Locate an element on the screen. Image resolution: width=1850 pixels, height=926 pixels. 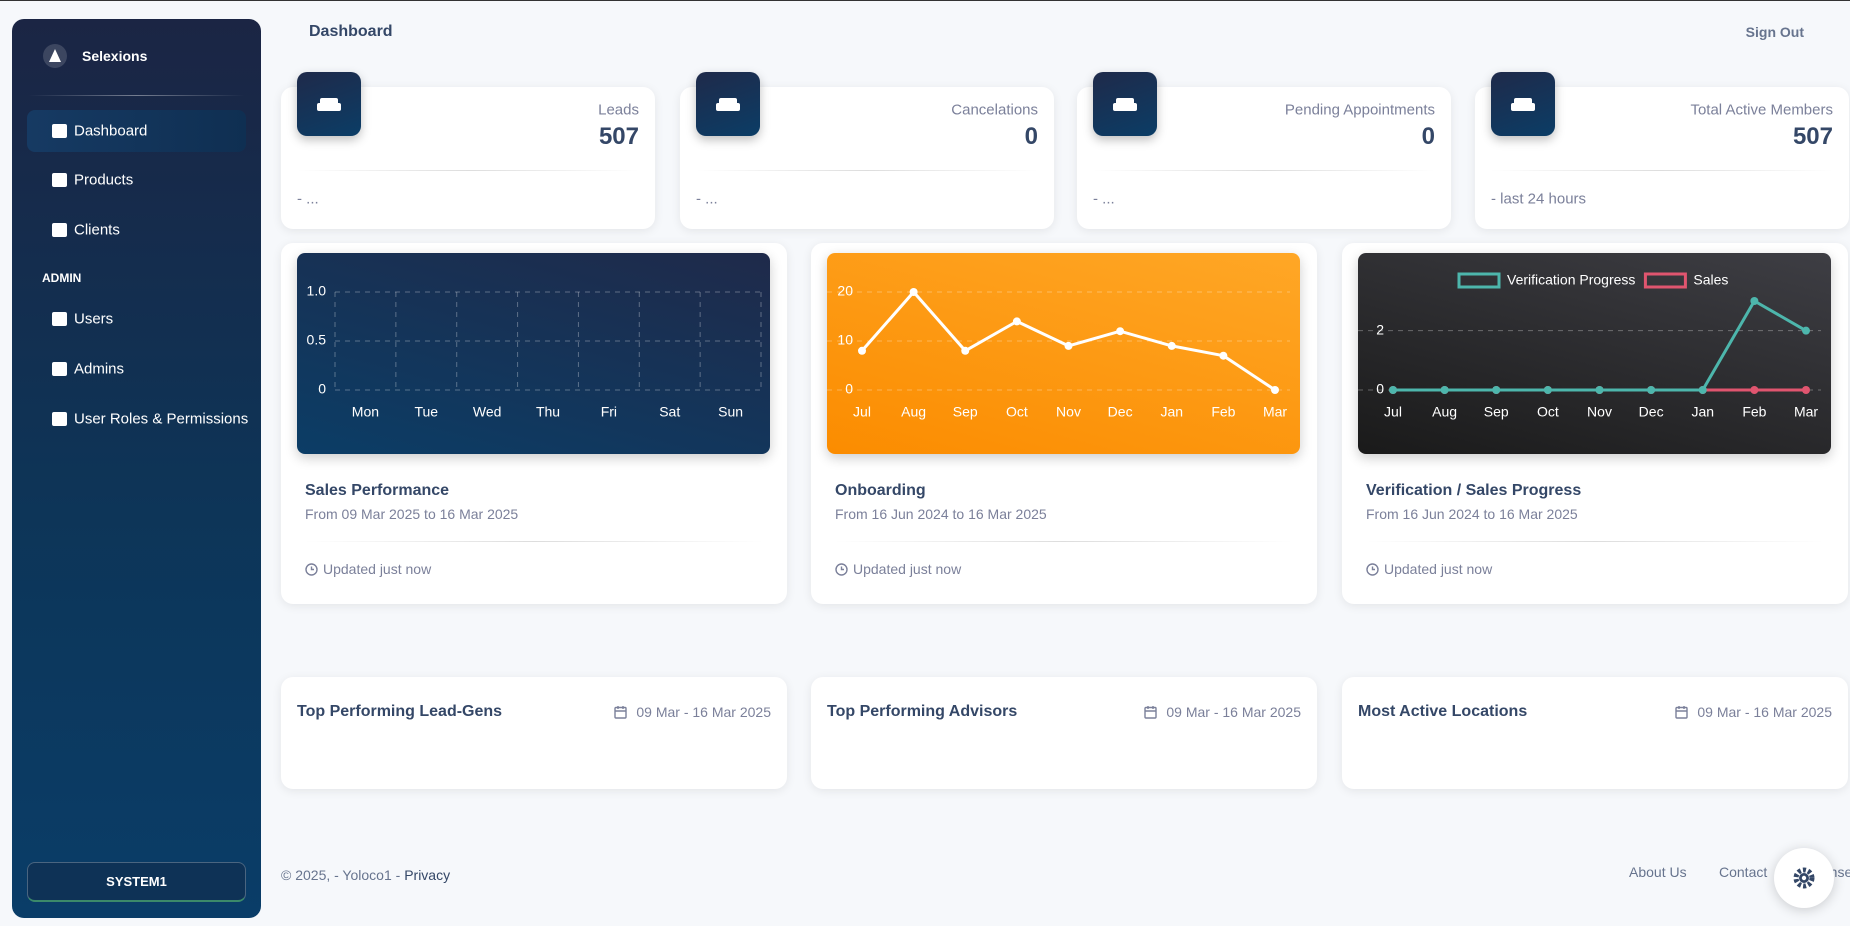
copyright: © 2025, - Yoloco1 - Privacy is located at coordinates (365, 875).